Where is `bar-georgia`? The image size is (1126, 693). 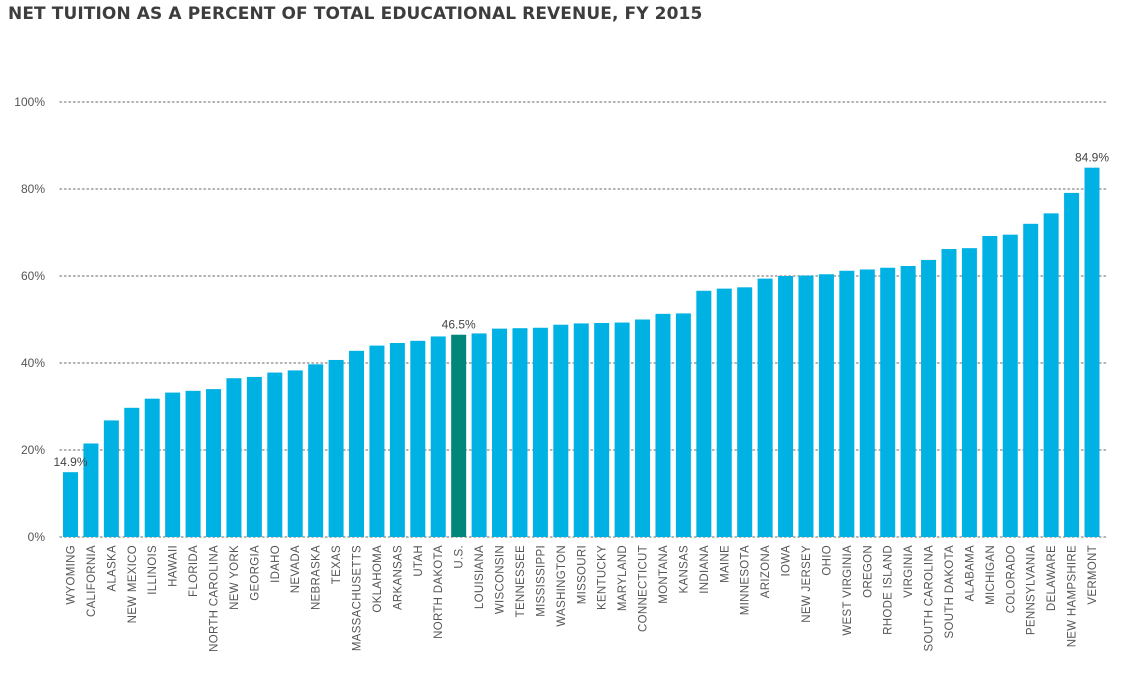 bar-georgia is located at coordinates (254, 456).